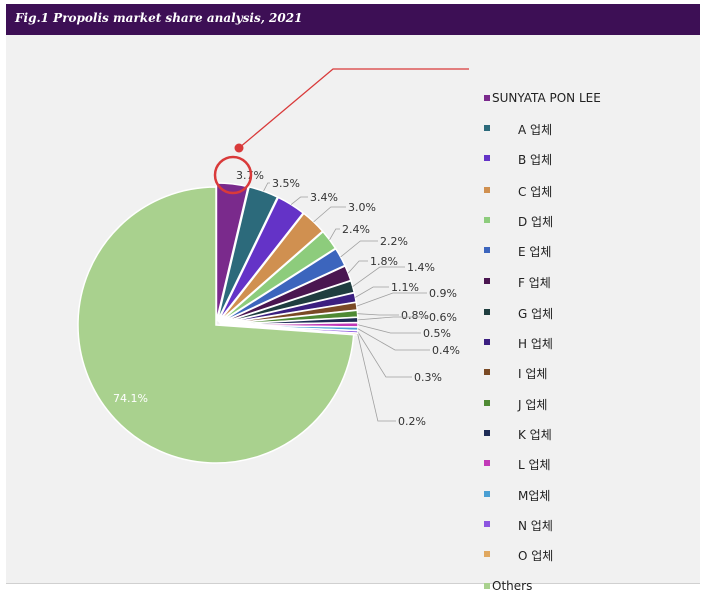  Describe the element at coordinates (437, 333) in the screenshot. I see `data-label-l: 0.5%` at that location.